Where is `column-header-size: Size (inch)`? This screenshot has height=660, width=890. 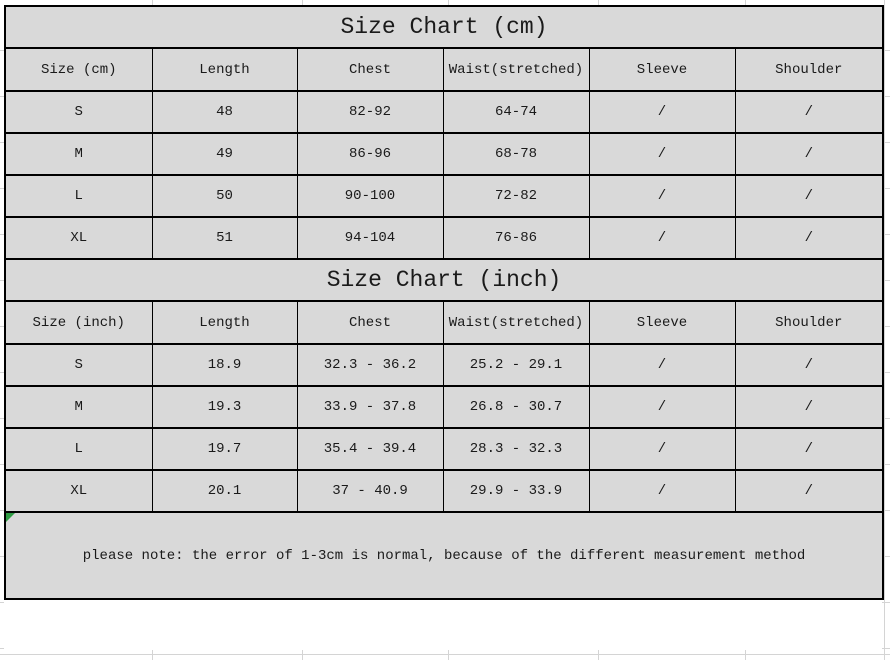 column-header-size: Size (inch) is located at coordinates (78, 322).